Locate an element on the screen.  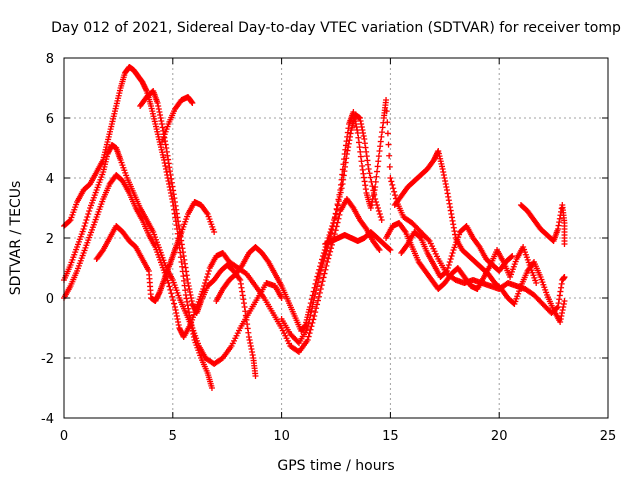
series-arc10 is located at coordinates (461, 256).